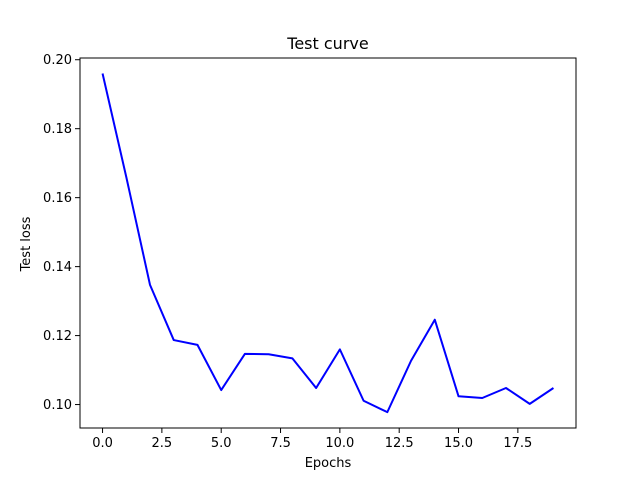 This screenshot has width=640, height=484. I want to click on x-tick-label: 7.5, so click(280, 443).